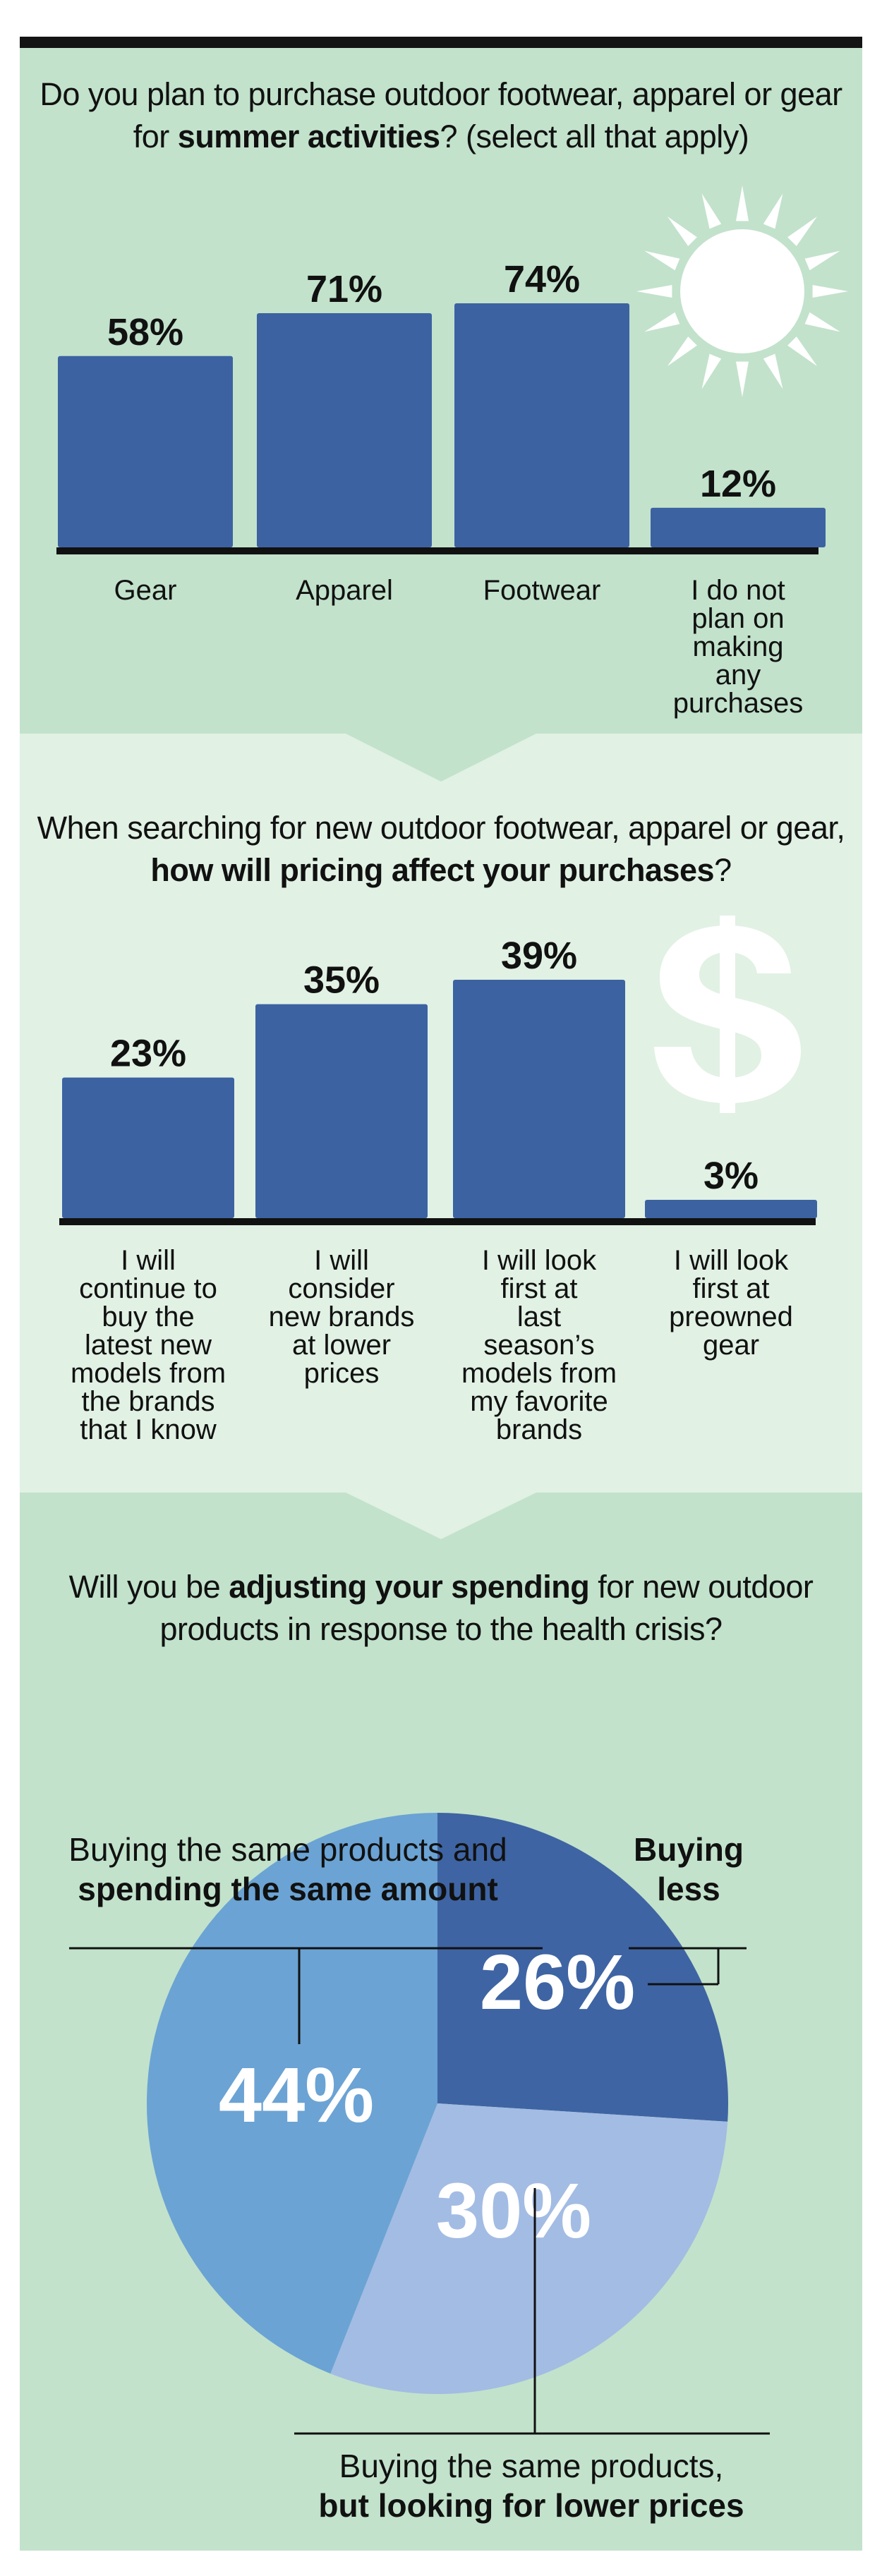  What do you see at coordinates (689, 1869) in the screenshot?
I see `callout-buying-less: Buying less` at bounding box center [689, 1869].